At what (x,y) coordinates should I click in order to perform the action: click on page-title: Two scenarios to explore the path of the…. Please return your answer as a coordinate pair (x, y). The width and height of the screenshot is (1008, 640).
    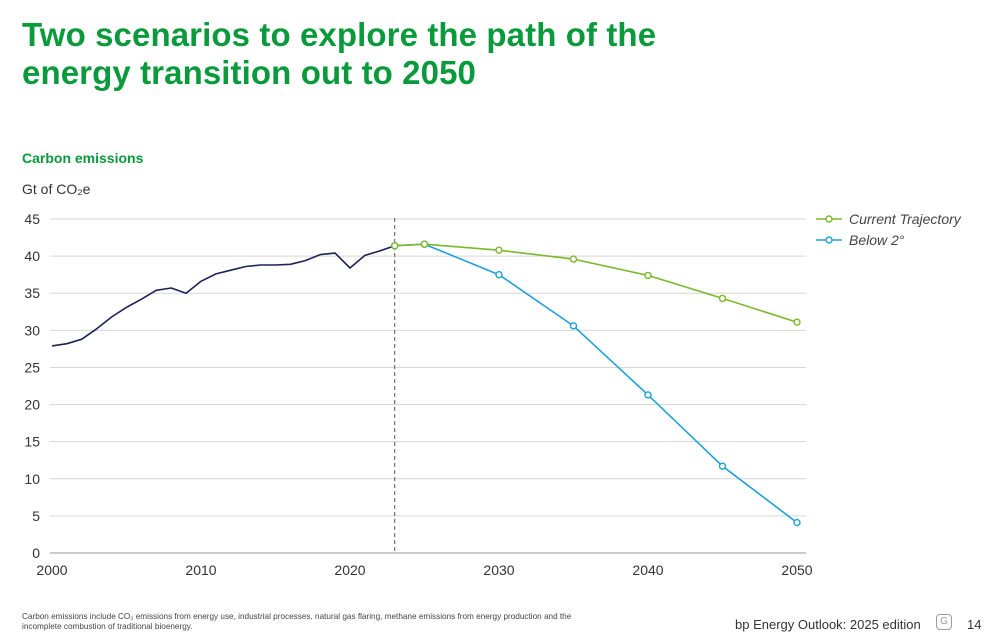
    Looking at the image, I should click on (339, 53).